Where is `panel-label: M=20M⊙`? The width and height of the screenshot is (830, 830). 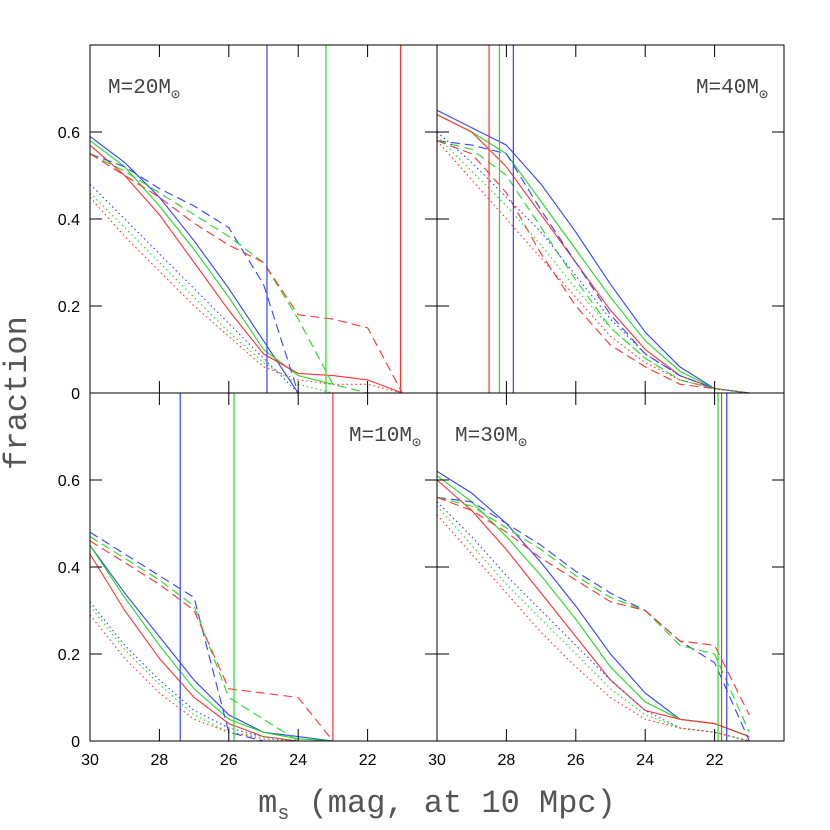 panel-label: M=20M⊙ is located at coordinates (144, 90).